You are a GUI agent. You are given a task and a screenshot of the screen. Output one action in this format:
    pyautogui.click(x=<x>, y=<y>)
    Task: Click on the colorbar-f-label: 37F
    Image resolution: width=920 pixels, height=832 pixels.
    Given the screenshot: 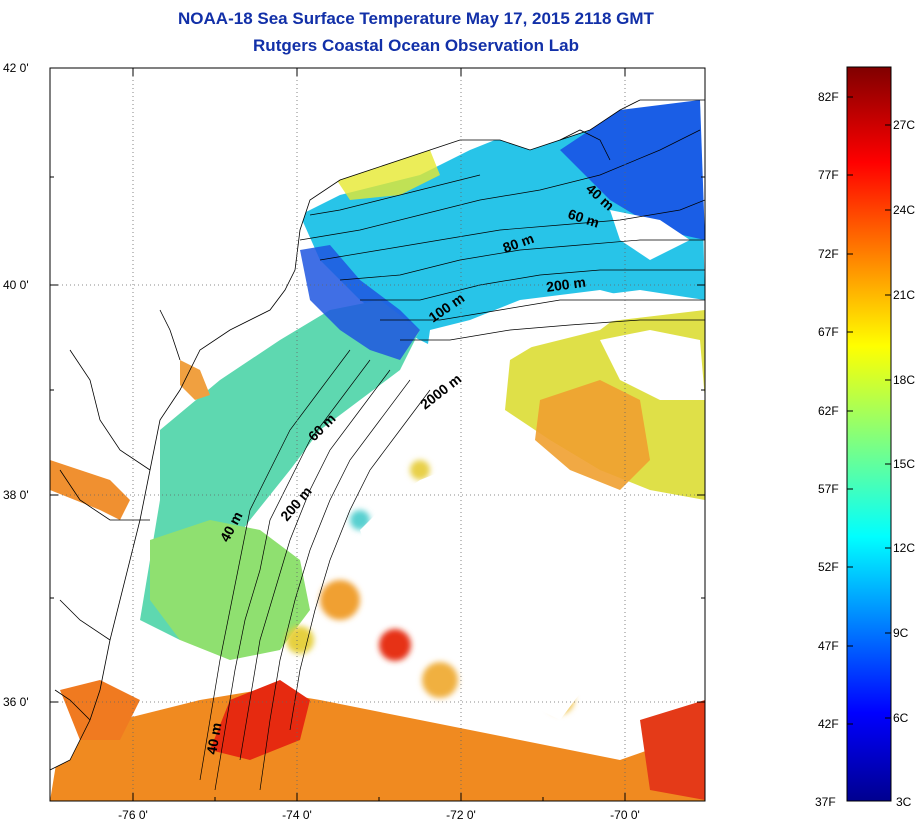 What is the action you would take?
    pyautogui.click(x=825, y=802)
    